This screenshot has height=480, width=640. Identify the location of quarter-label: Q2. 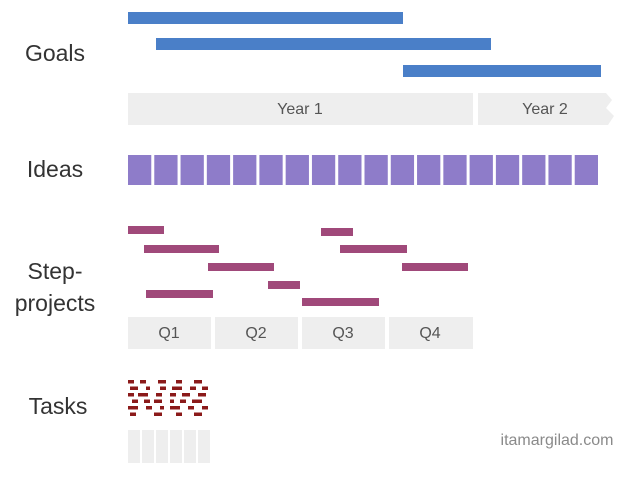
(255, 333).